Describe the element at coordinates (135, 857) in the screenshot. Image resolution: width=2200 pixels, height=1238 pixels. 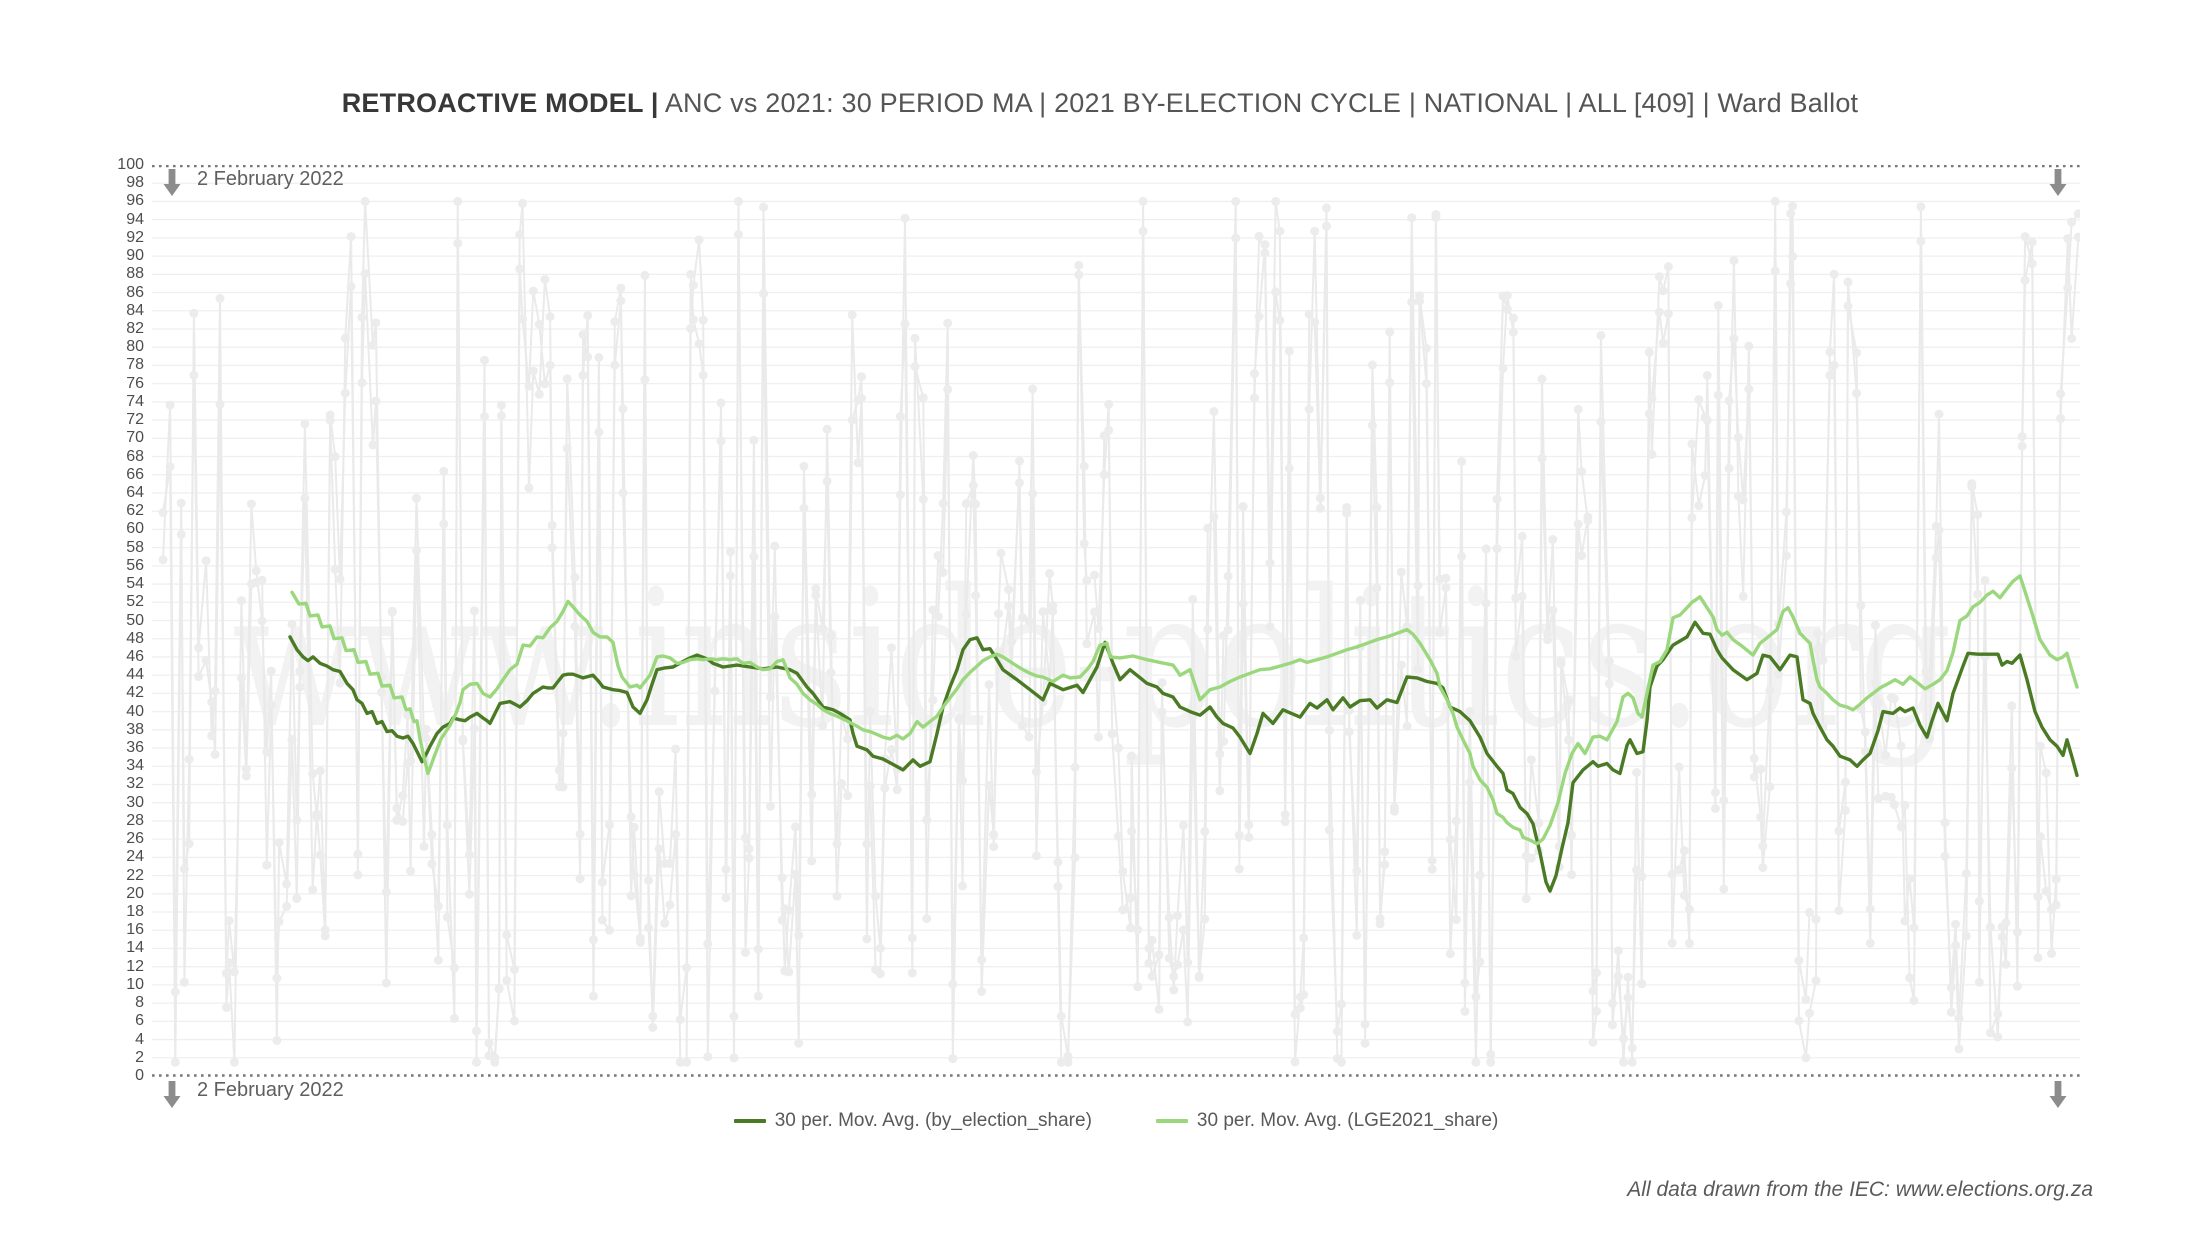
I see `y-tick-label: 24` at that location.